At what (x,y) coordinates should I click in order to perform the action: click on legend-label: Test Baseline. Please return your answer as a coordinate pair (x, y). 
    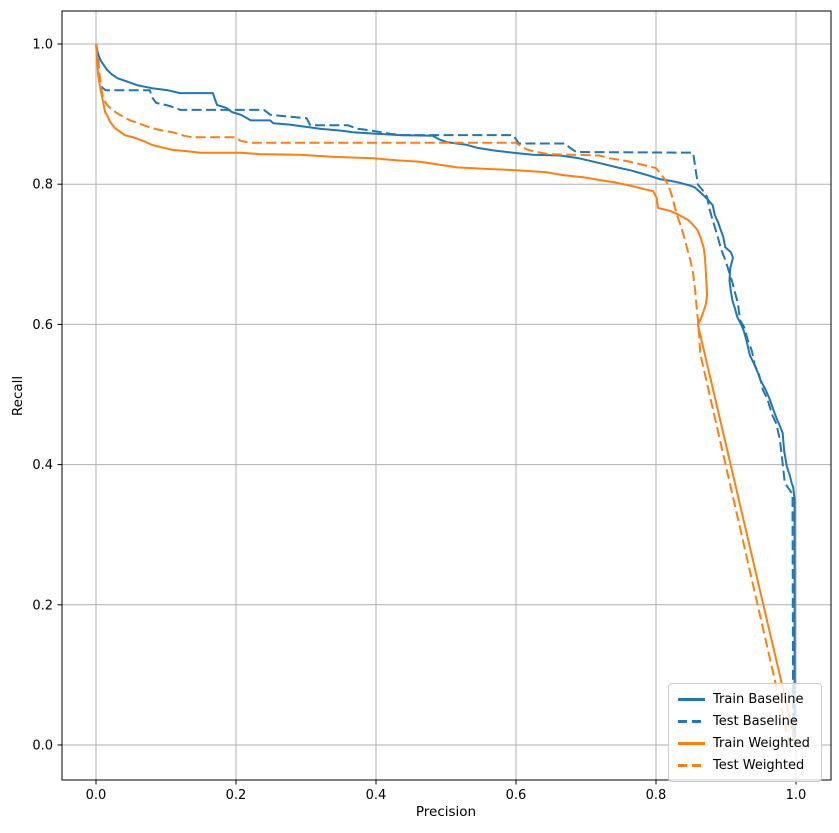
    Looking at the image, I should click on (755, 721).